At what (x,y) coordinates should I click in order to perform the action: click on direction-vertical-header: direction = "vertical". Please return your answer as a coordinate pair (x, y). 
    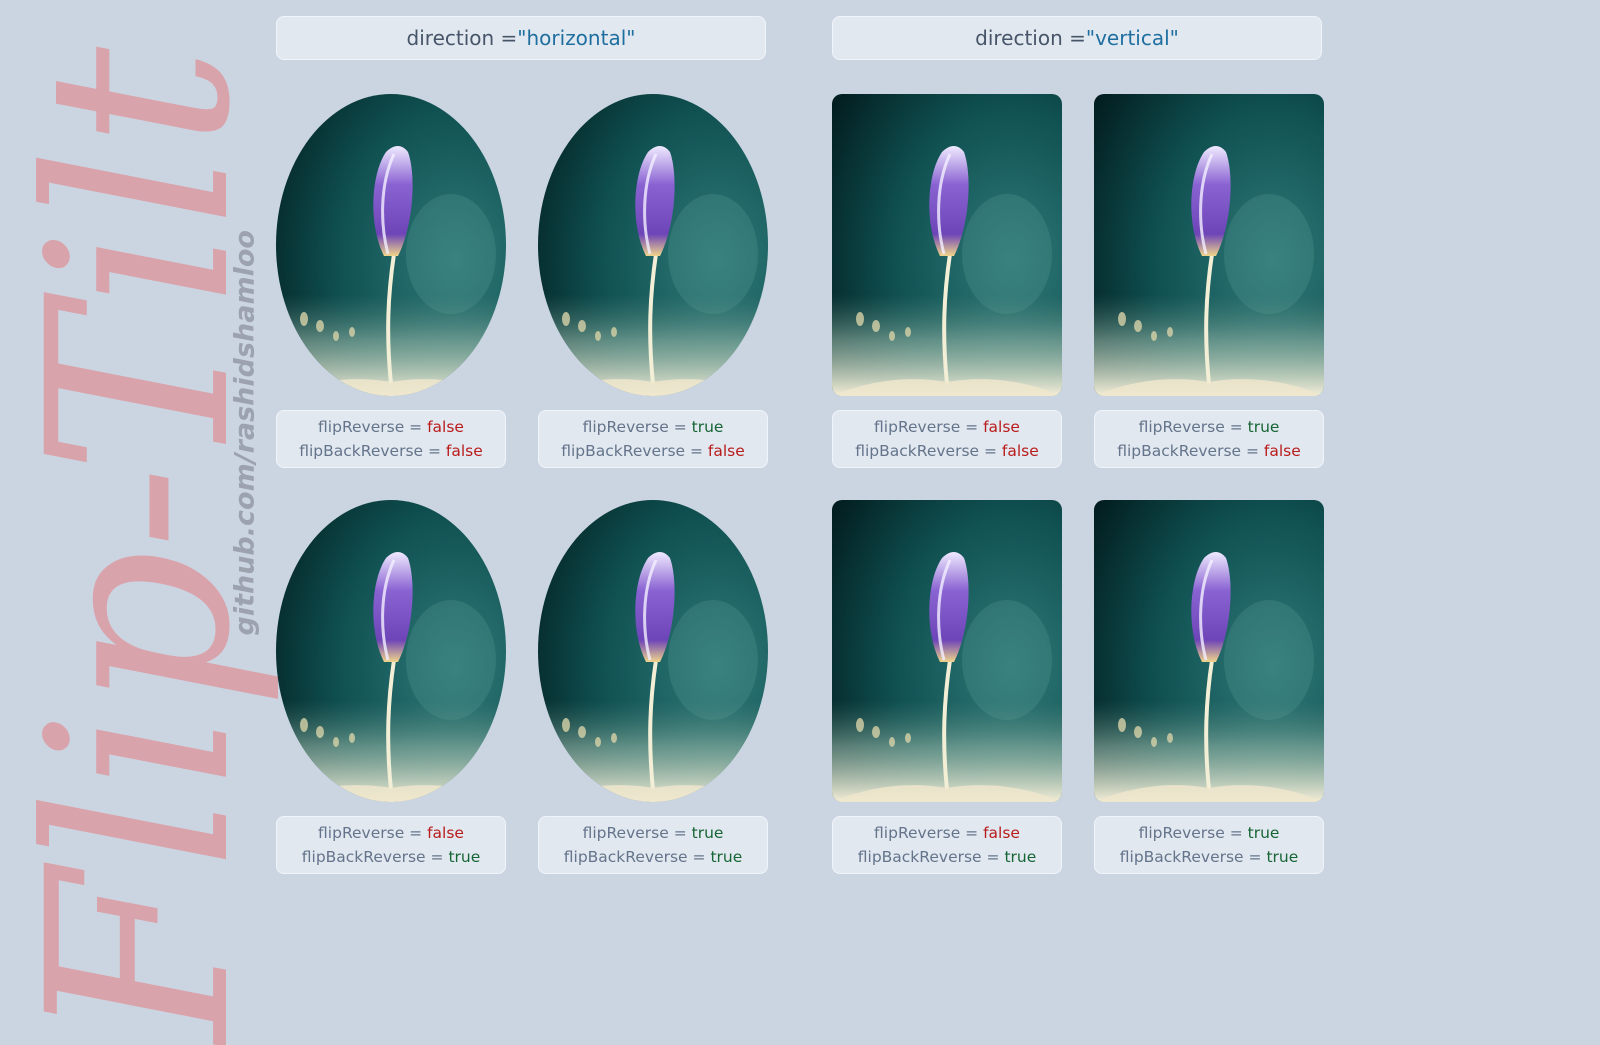
    Looking at the image, I should click on (1077, 38).